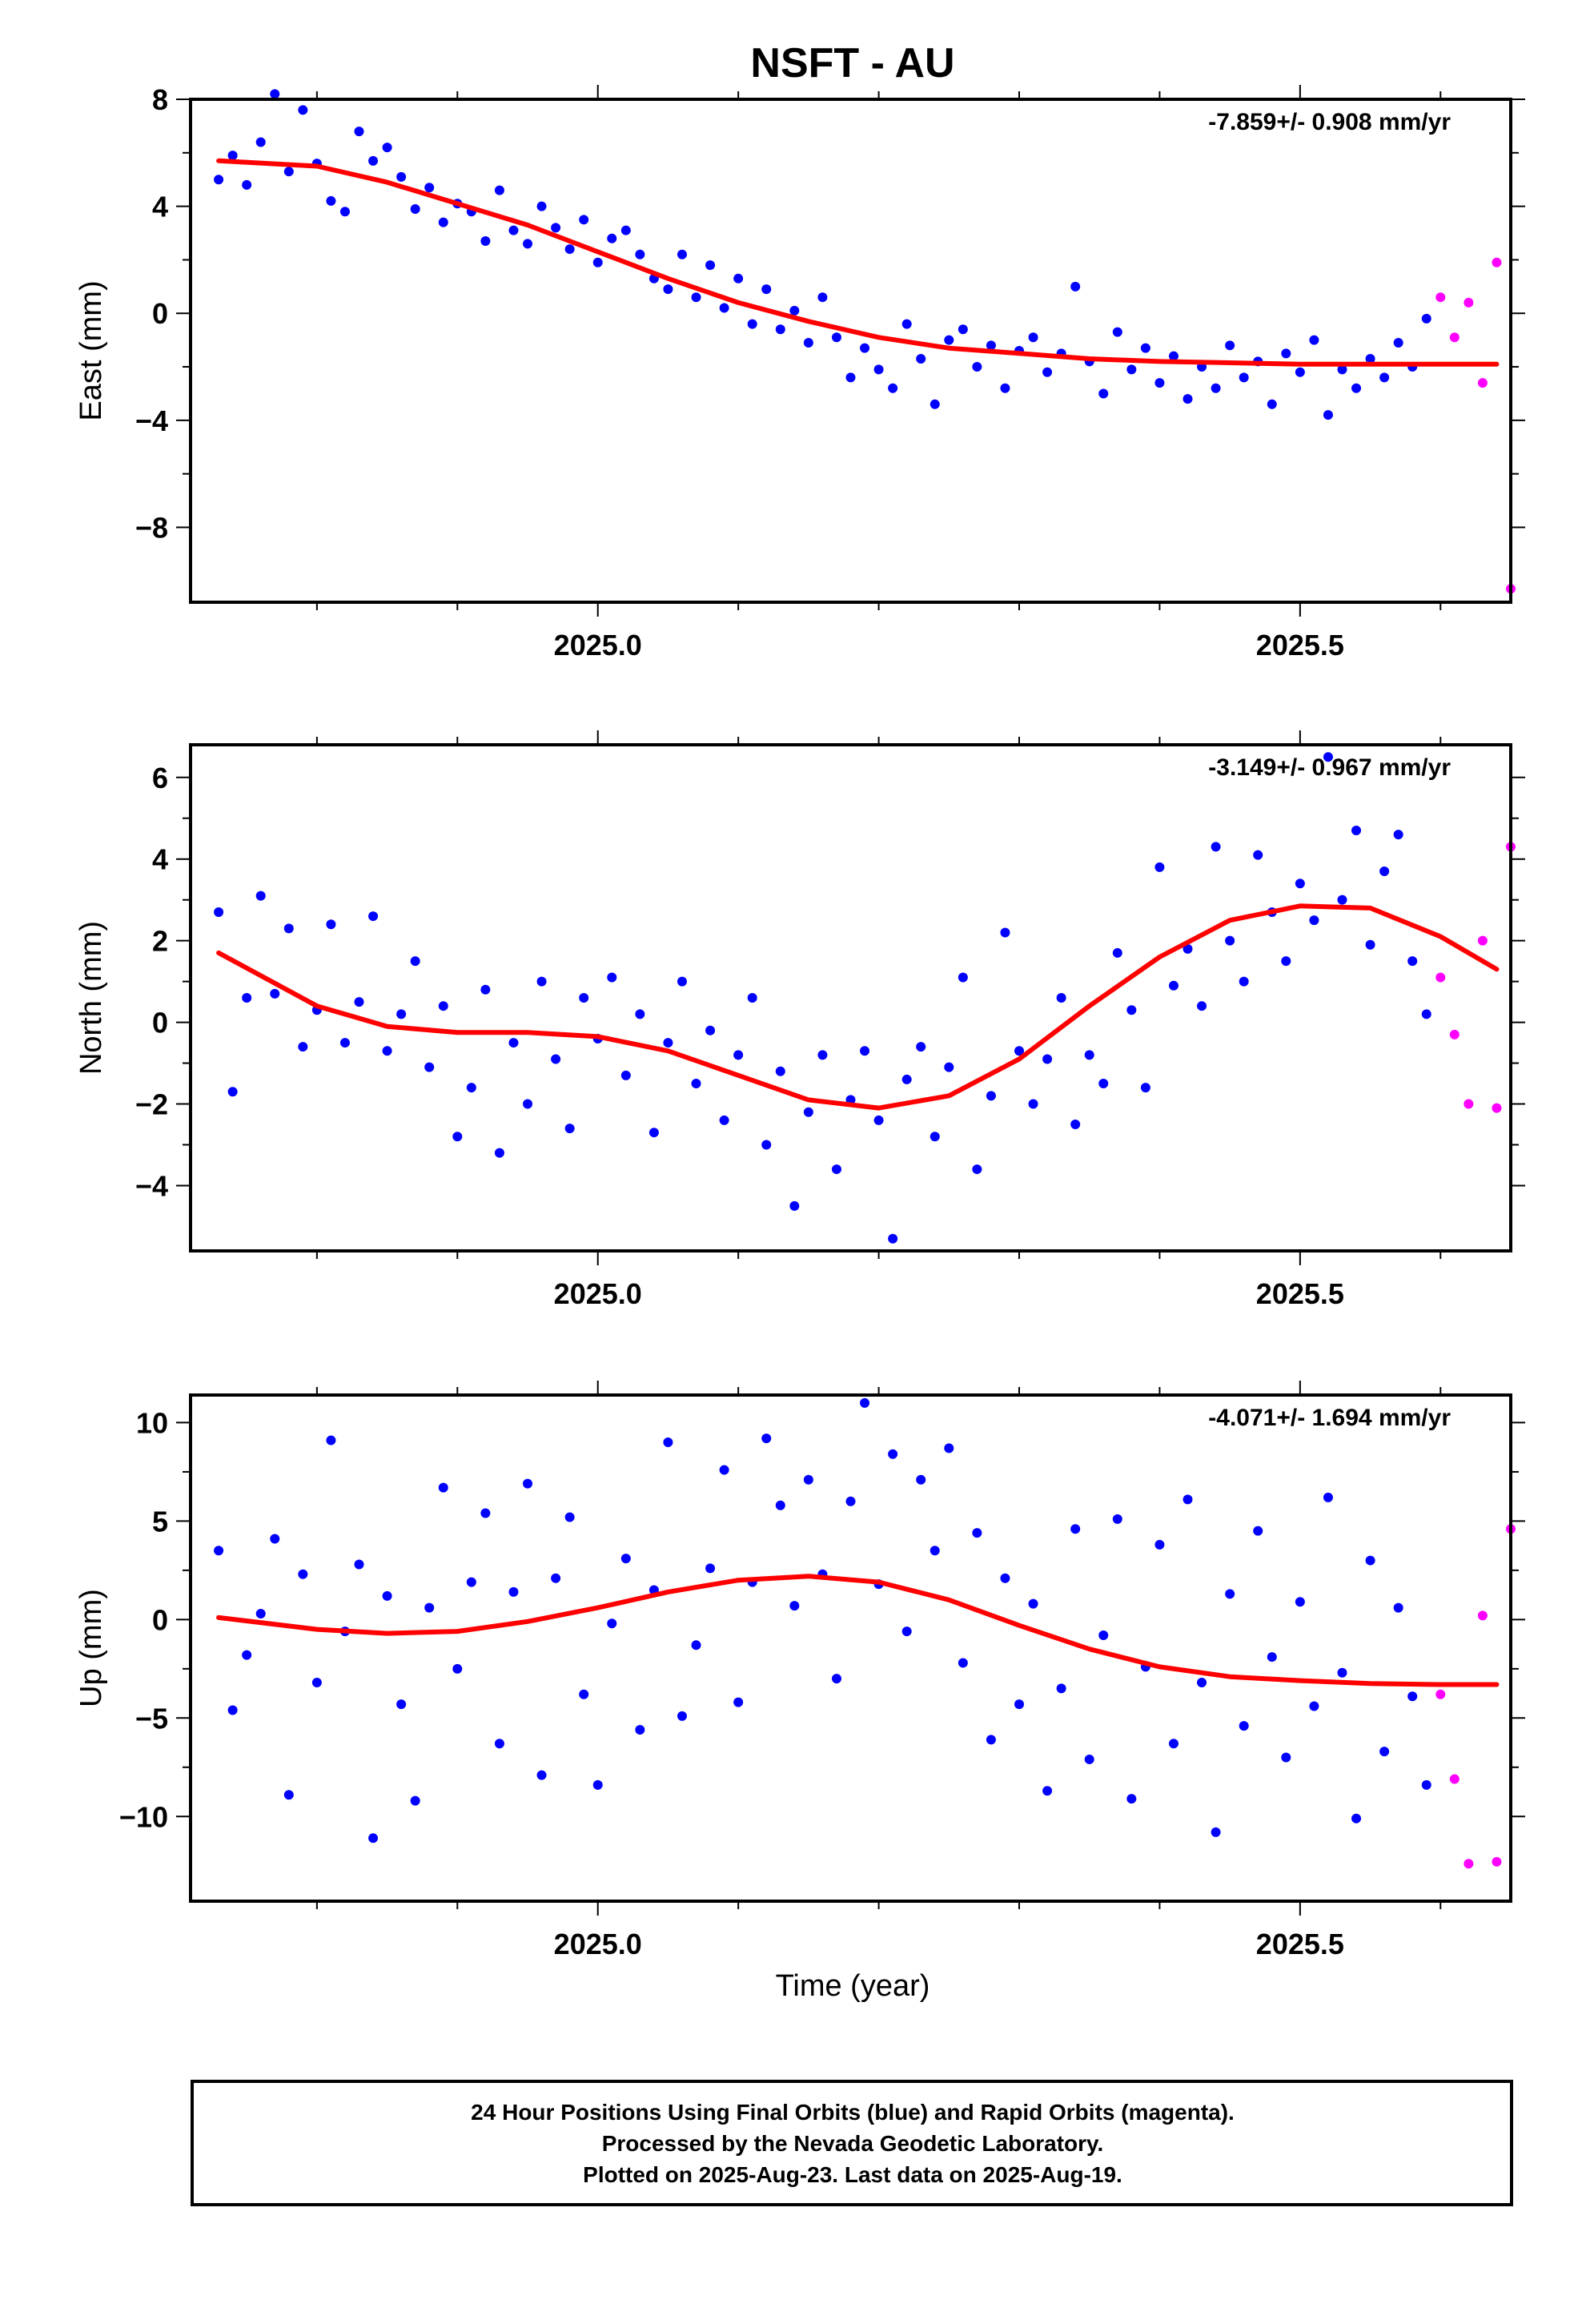 This screenshot has height=2324, width=1582. Describe the element at coordinates (853, 1986) in the screenshot. I see `x-axis-label: Time (year)` at that location.